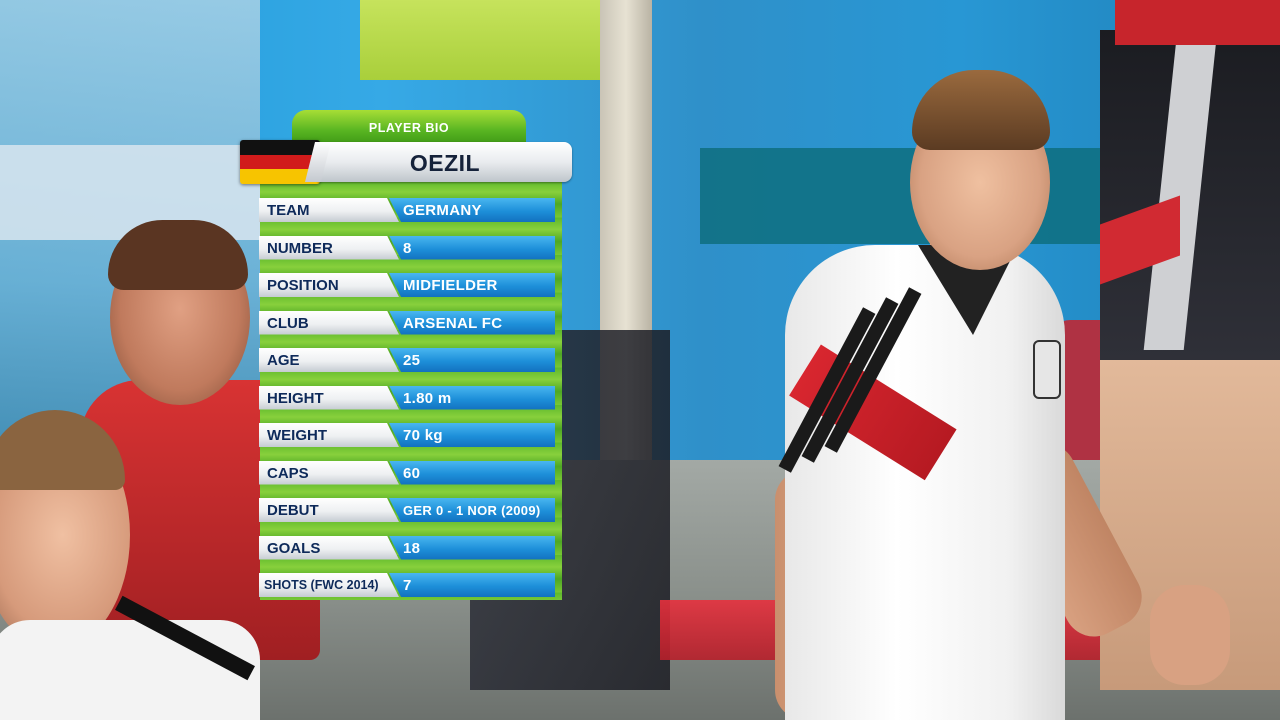 The height and width of the screenshot is (720, 1280). I want to click on germany-flag-icon, so click(280, 162).